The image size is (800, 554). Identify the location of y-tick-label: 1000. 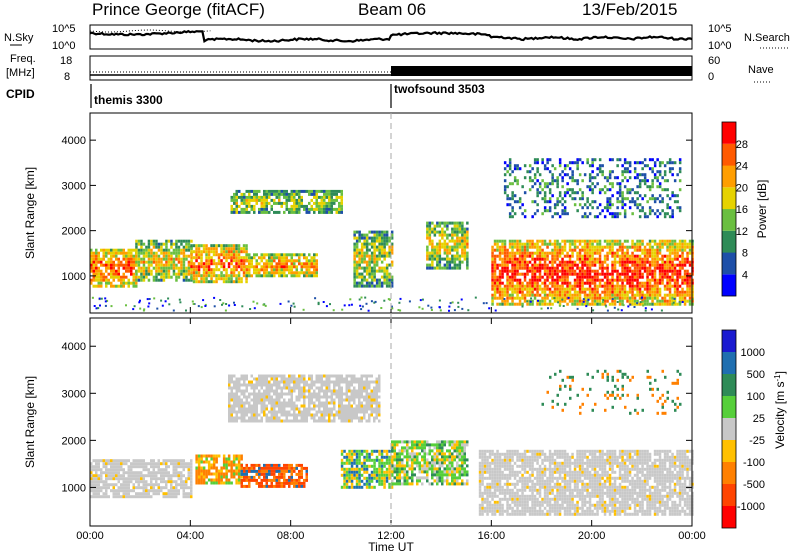
(74, 277).